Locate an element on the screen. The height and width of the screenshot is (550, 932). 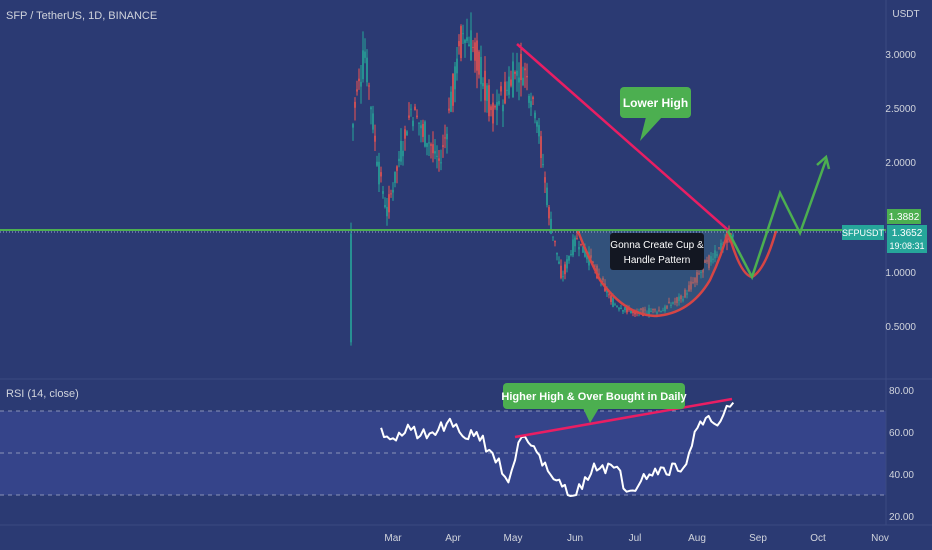
price-axis: USDT 3.0000 2.5000 2.0000 1.0000 0.5000 is located at coordinates (902, 171).